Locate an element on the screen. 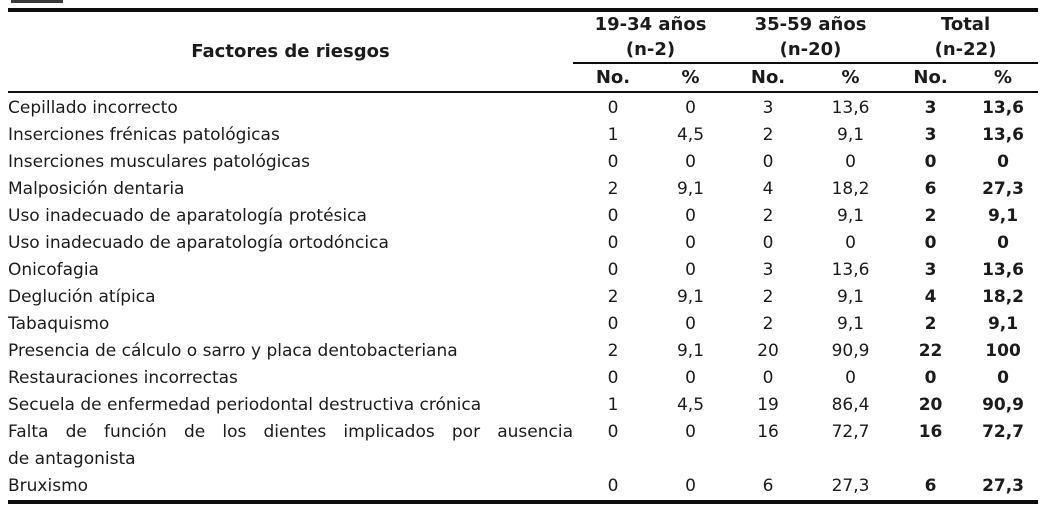  factor-label: Uso inadecuado de aparatología protésica is located at coordinates (187, 216).